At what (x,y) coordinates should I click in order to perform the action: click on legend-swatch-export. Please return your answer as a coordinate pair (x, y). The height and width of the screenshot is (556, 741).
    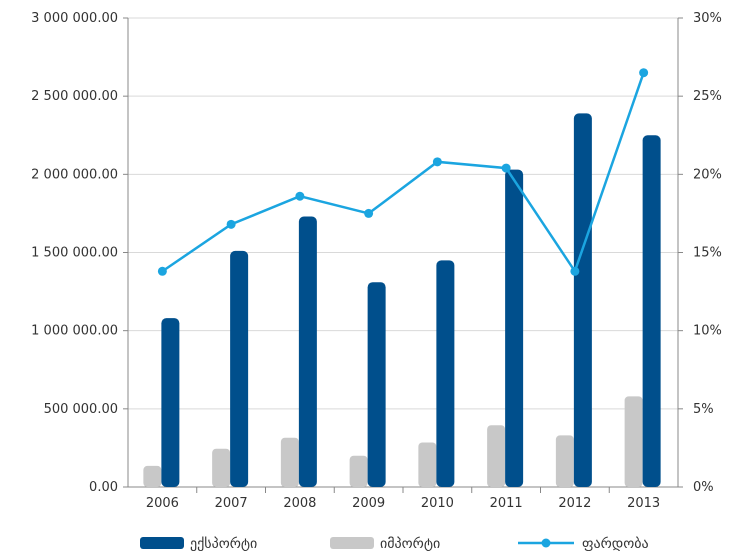
    Looking at the image, I should click on (162, 543).